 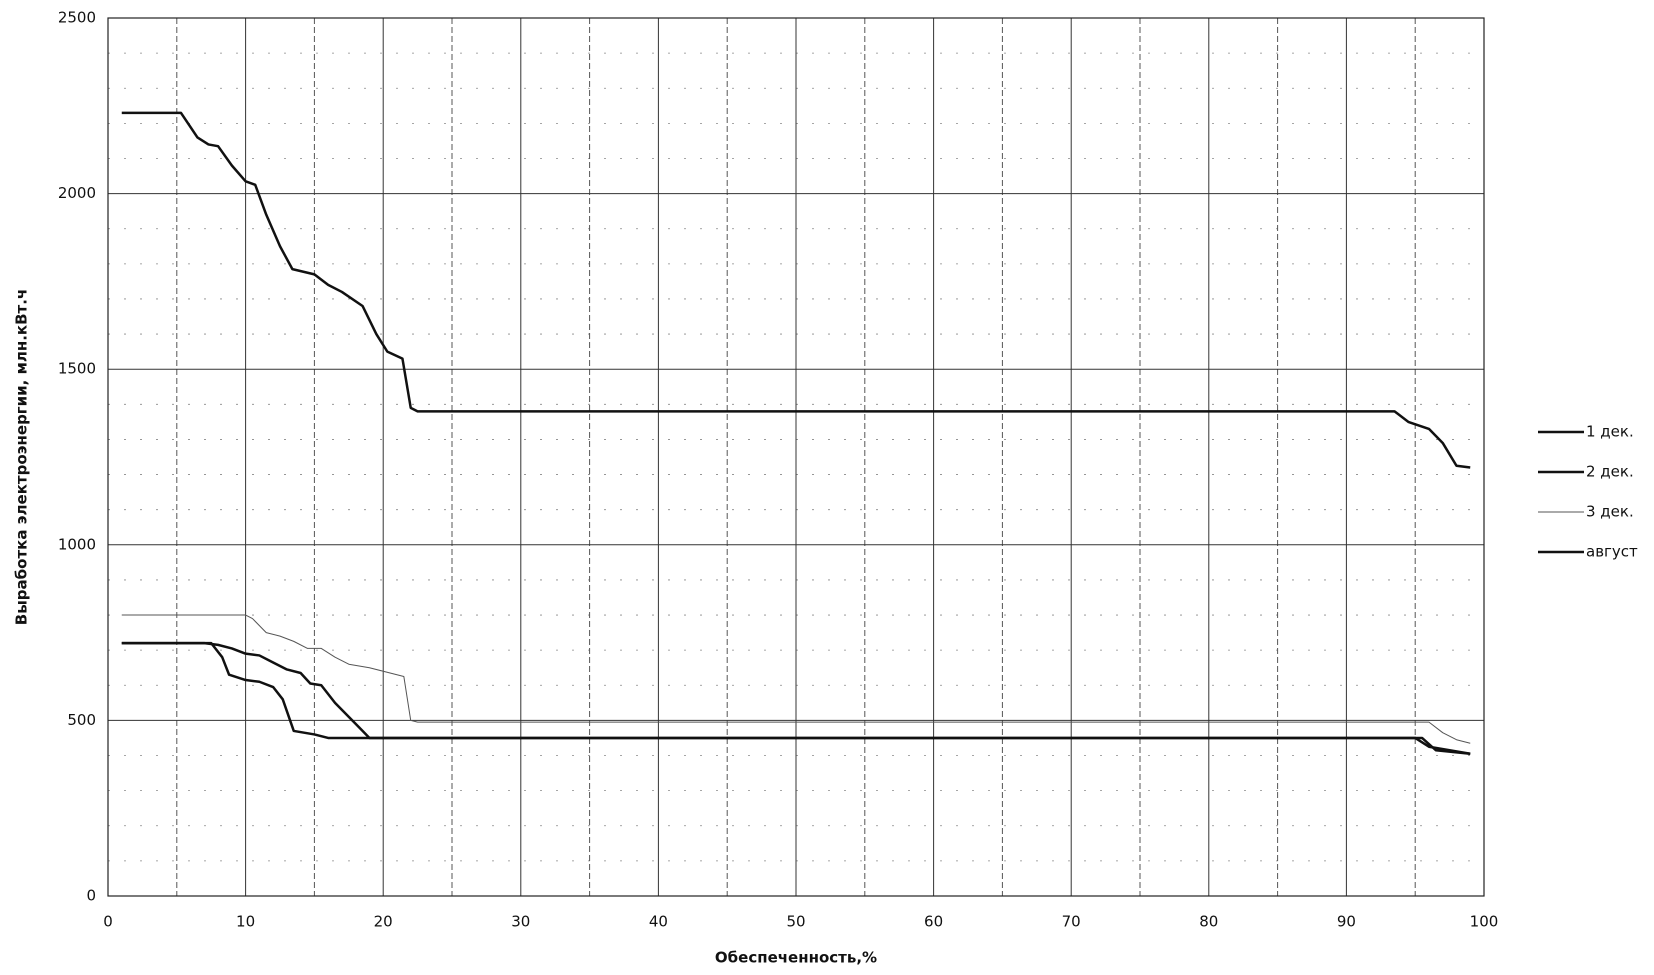 I want to click on x-tick-label: 30, so click(x=520, y=922).